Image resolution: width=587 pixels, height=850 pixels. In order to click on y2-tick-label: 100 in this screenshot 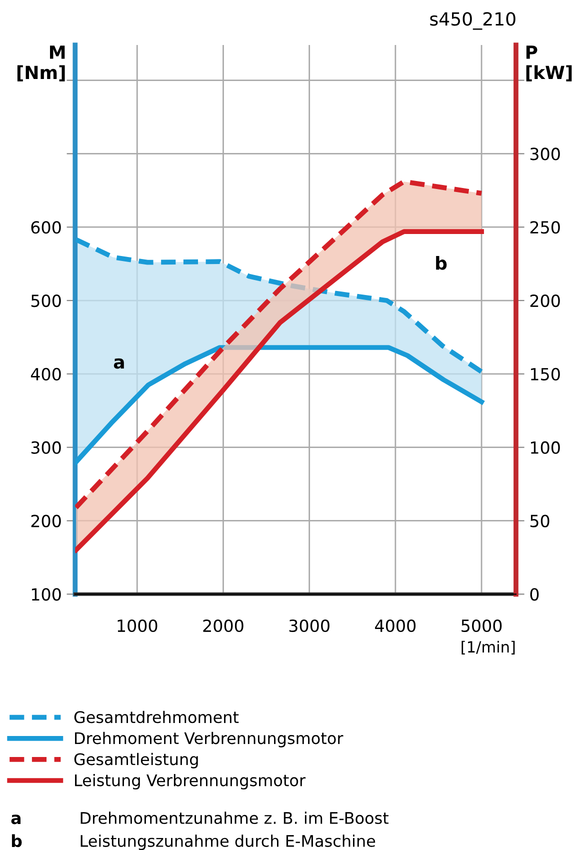, I will do `click(545, 447)`.